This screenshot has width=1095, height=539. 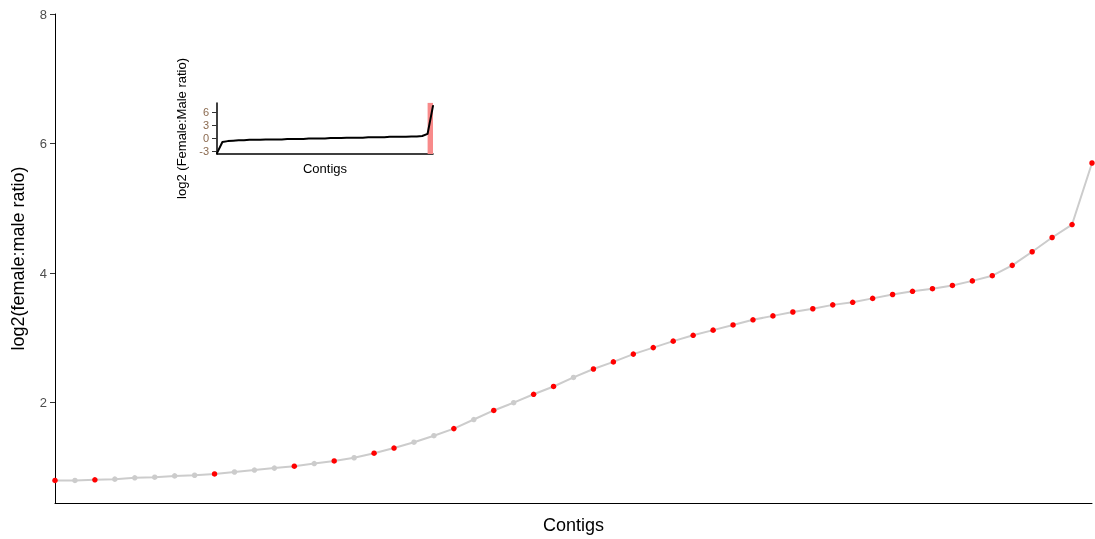 What do you see at coordinates (43, 273) in the screenshot?
I see `y-tick-label: 4` at bounding box center [43, 273].